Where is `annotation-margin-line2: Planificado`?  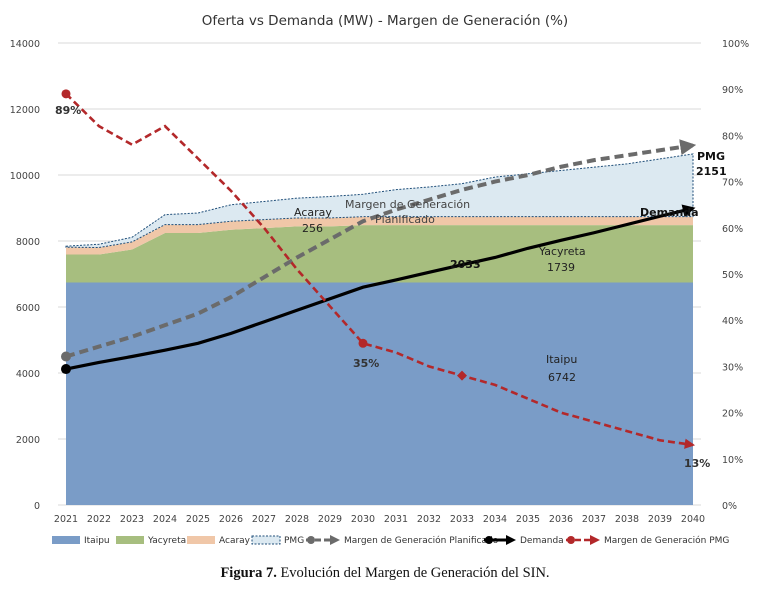
annotation-margin-line2: Planificado is located at coordinates (405, 219).